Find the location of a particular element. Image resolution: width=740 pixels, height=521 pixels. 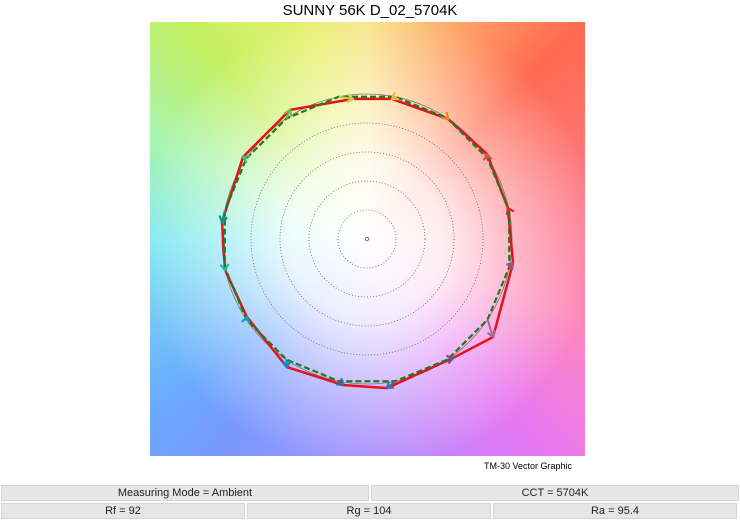

info-row-2: Rf = 92 Rg = 104 Ra = 95.4 is located at coordinates (370, 511).